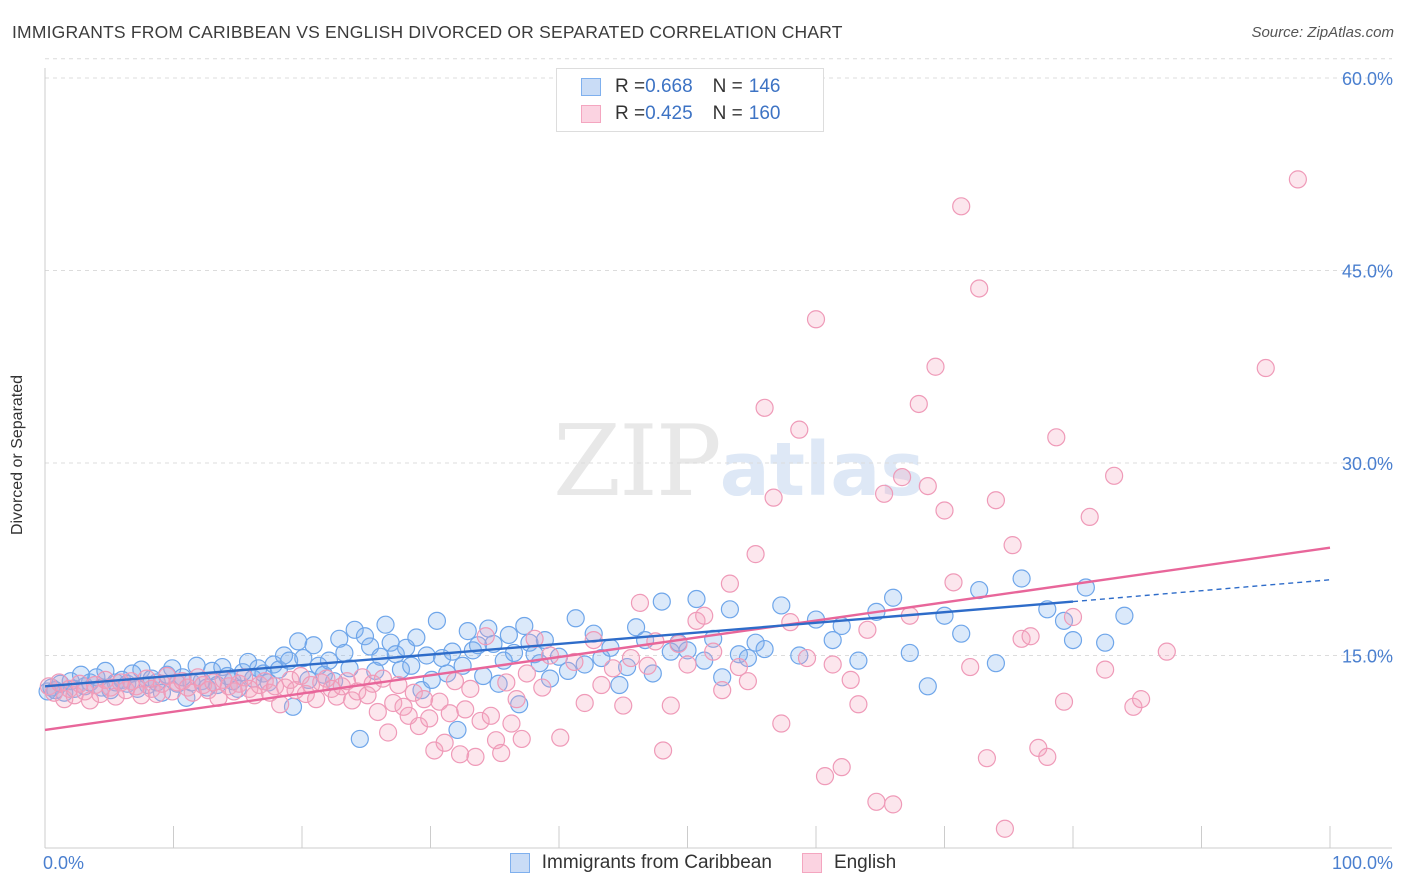 This screenshot has height=892, width=1406. I want to click on stats-legend: R = 0.668 N = 146 R = 0.425 N = 160, so click(690, 100).